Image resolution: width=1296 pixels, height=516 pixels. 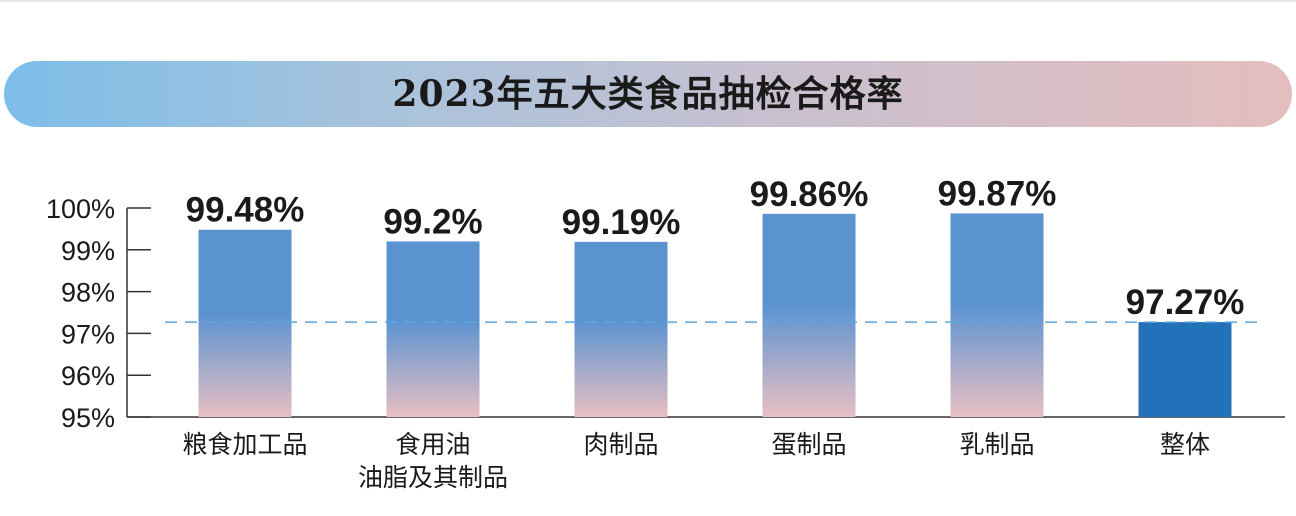 What do you see at coordinates (621, 222) in the screenshot?
I see `data-label: 99.19%` at bounding box center [621, 222].